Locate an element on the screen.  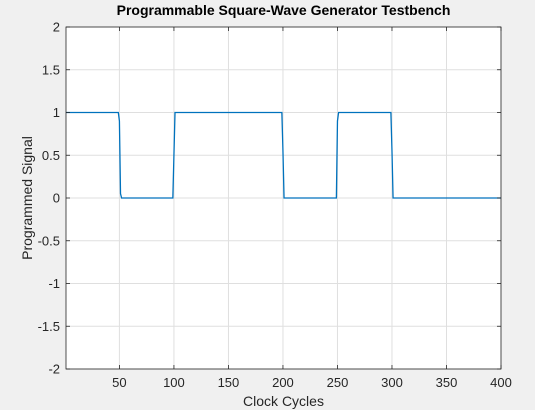
x-tick-label: 400 is located at coordinates (501, 382).